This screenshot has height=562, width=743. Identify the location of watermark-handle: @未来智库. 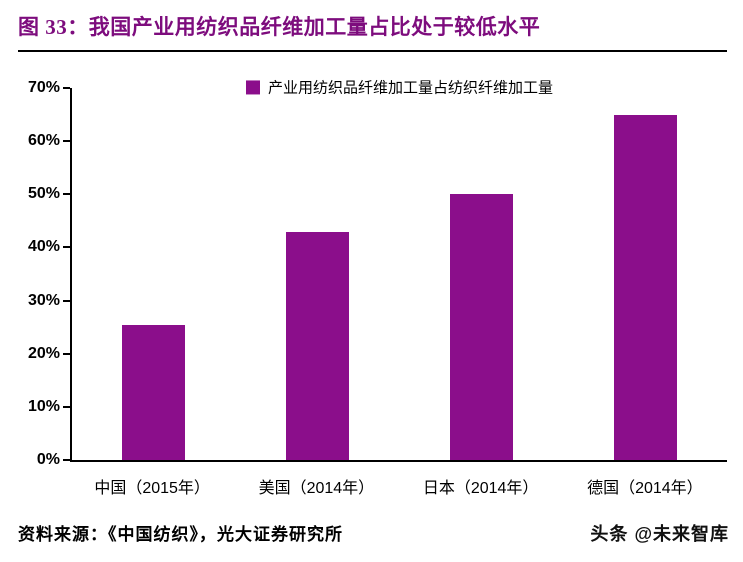
(681, 534).